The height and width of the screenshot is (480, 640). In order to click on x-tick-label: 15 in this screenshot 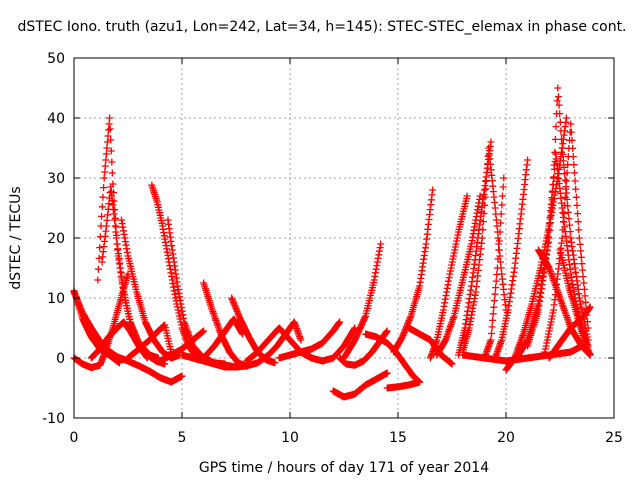, I will do `click(398, 438)`.